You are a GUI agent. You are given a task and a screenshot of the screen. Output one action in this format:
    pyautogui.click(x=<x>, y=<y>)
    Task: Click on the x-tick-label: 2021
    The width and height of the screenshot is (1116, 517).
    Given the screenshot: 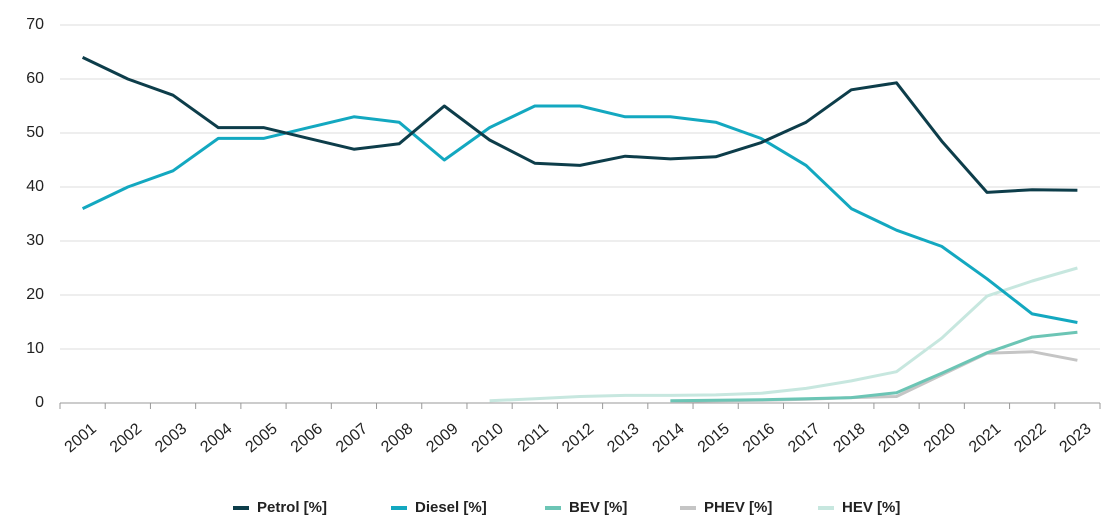 What is the action you would take?
    pyautogui.click(x=985, y=438)
    